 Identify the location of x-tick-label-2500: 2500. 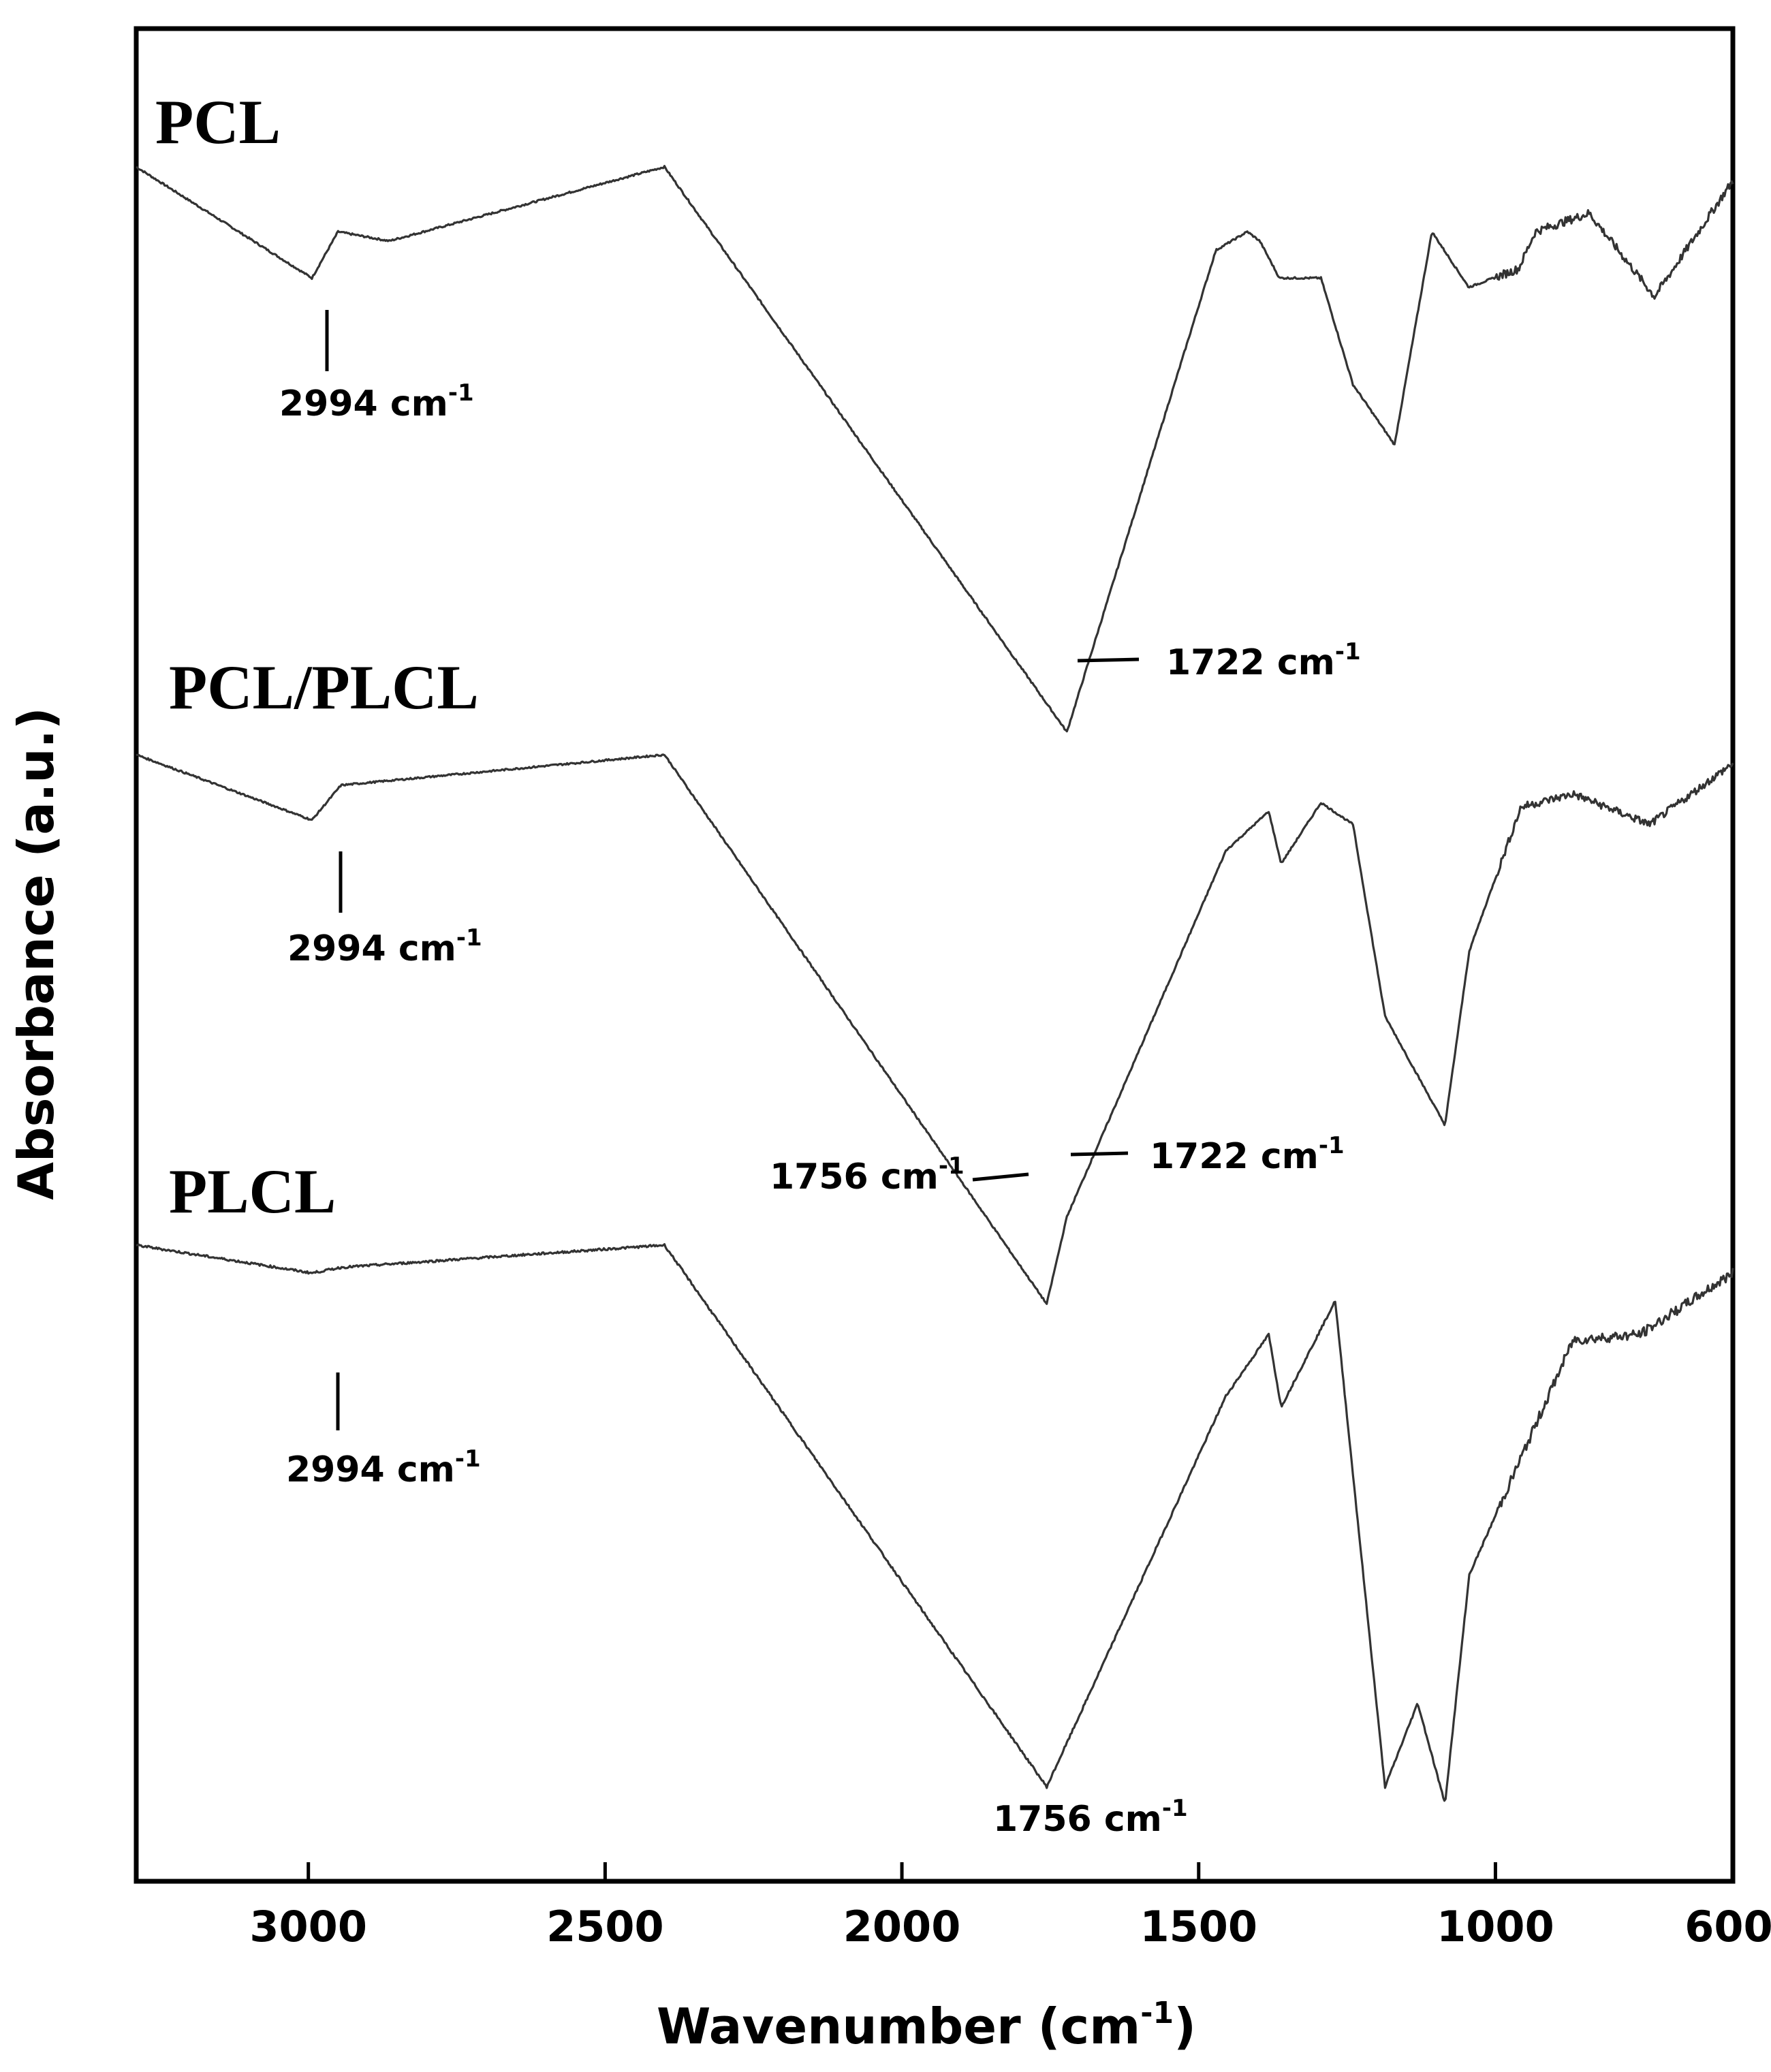
(605, 1926).